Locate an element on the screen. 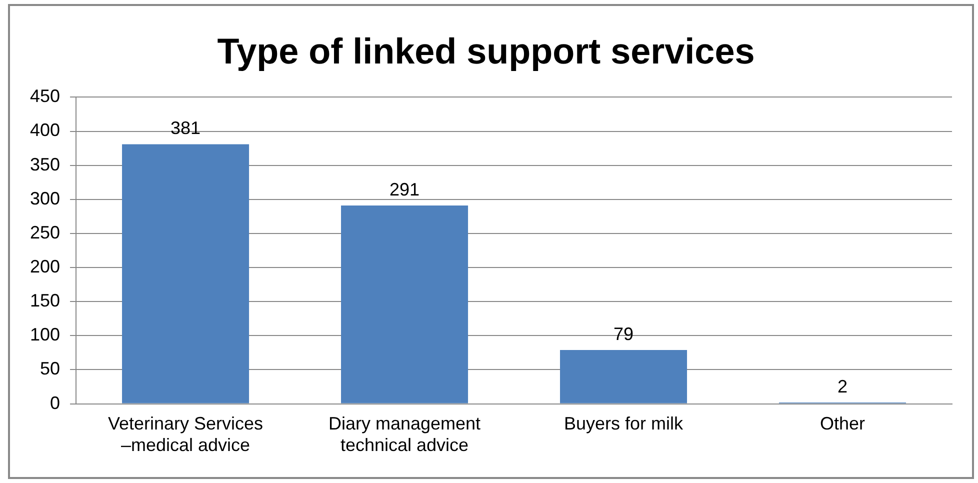 The image size is (978, 483). y-tick-label: 250 is located at coordinates (45, 232).